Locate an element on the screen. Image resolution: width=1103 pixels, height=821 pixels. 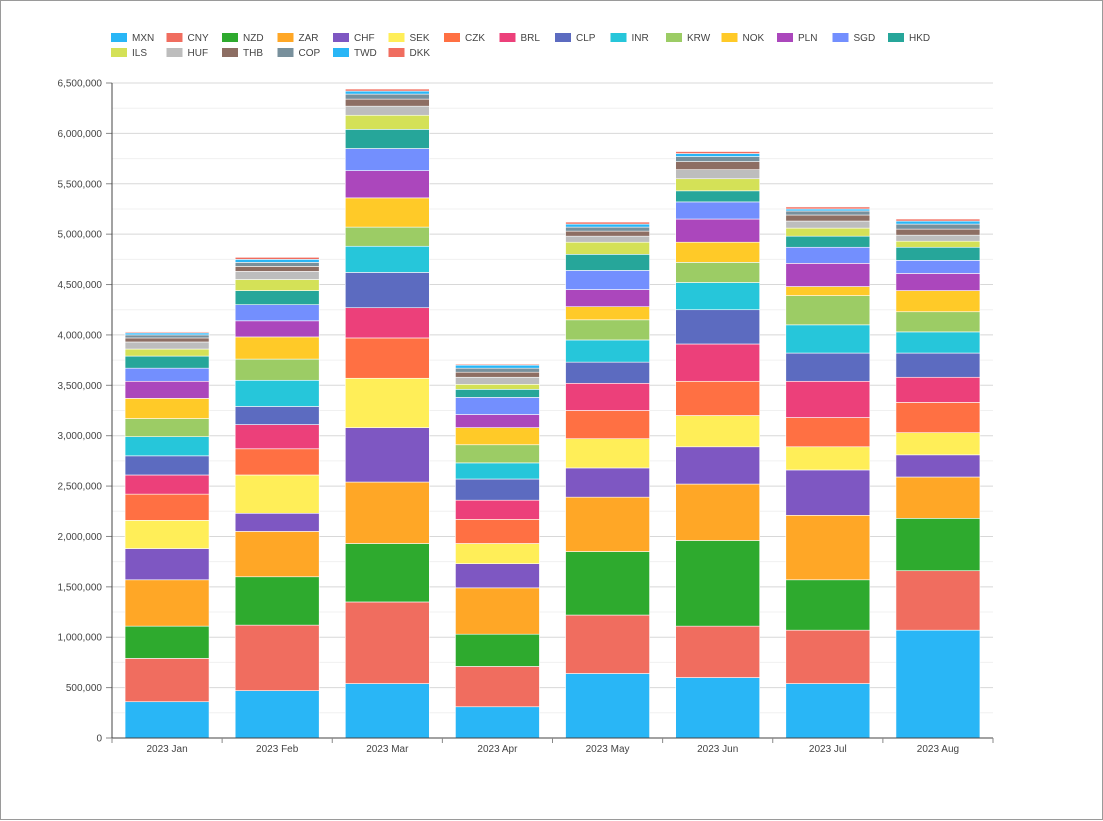
legend-item-dkk: DKK is located at coordinates (409, 53).